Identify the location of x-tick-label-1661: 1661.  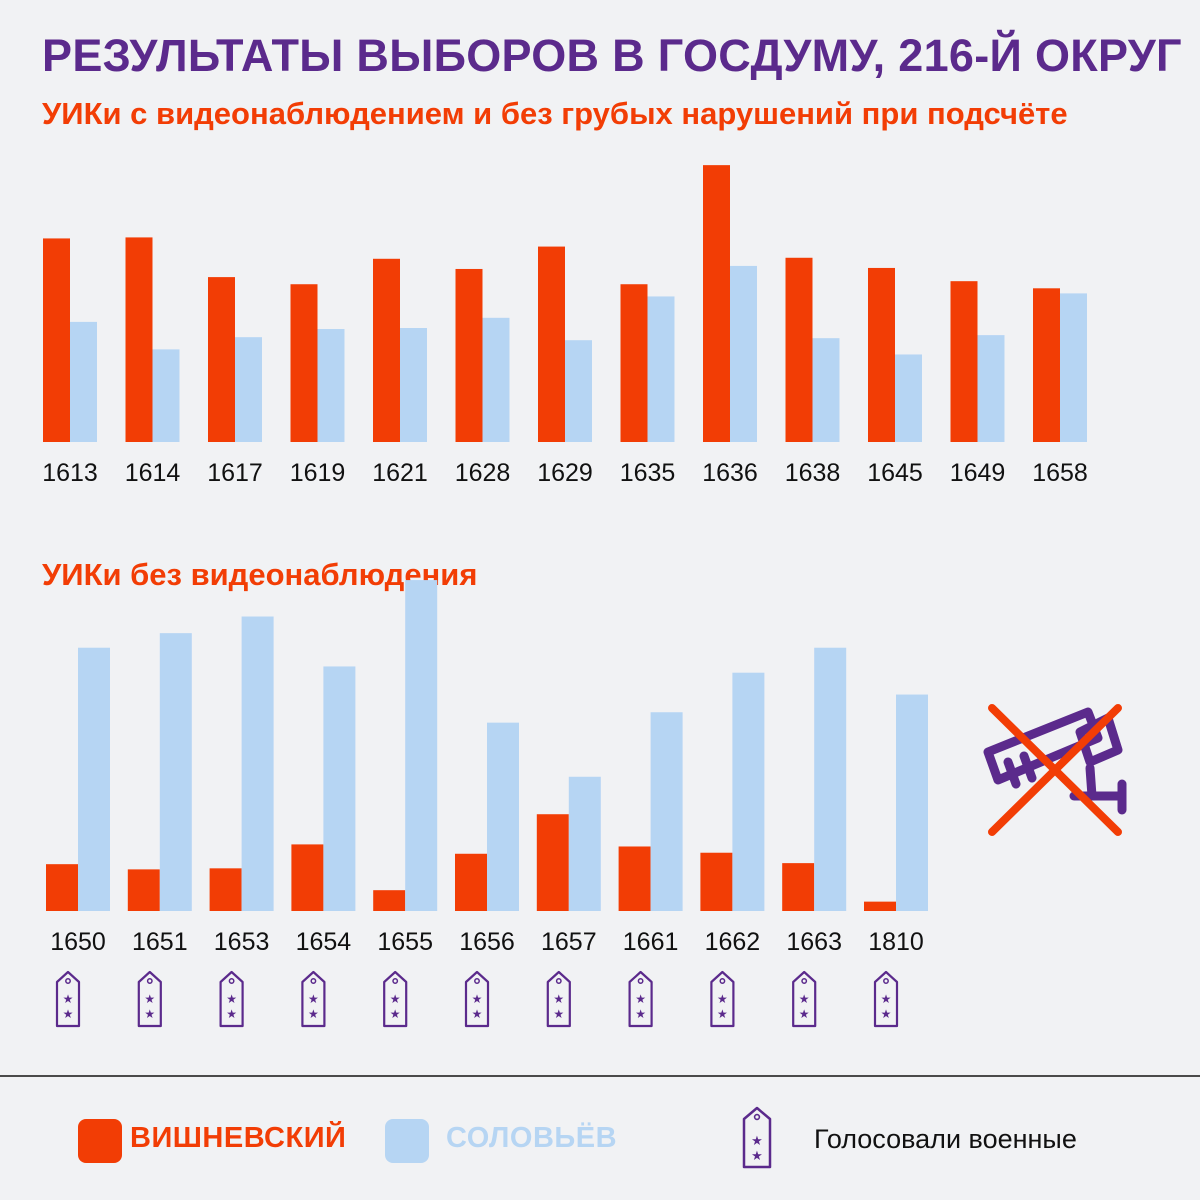
(651, 942).